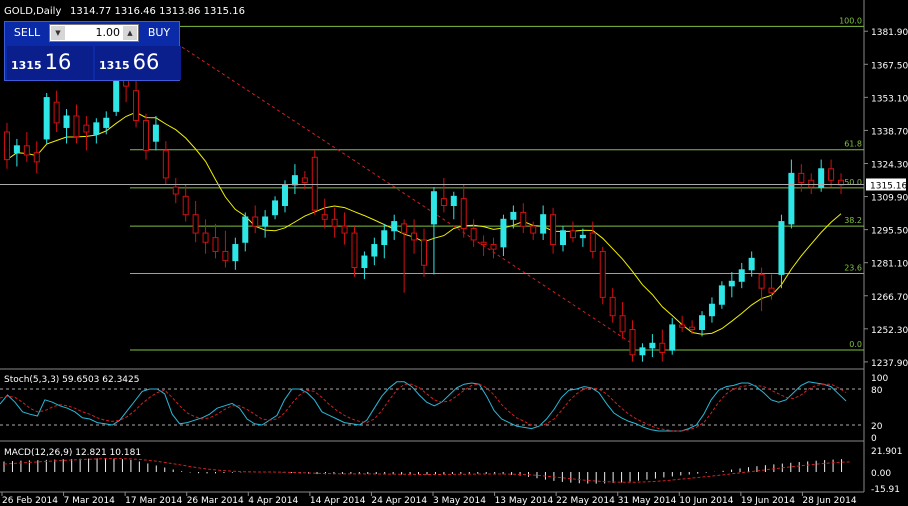  What do you see at coordinates (853, 144) in the screenshot?
I see `fib-level-label: 61.8` at bounding box center [853, 144].